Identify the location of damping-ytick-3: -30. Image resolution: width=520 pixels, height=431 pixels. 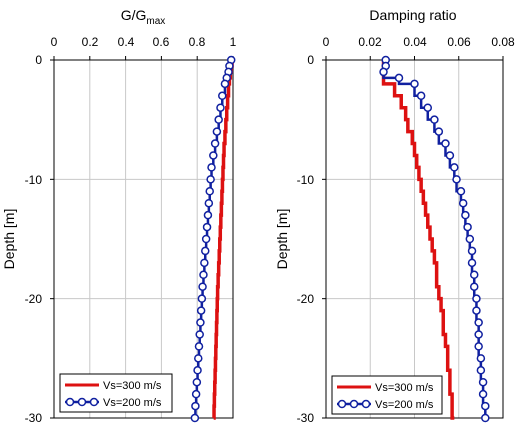
(306, 418).